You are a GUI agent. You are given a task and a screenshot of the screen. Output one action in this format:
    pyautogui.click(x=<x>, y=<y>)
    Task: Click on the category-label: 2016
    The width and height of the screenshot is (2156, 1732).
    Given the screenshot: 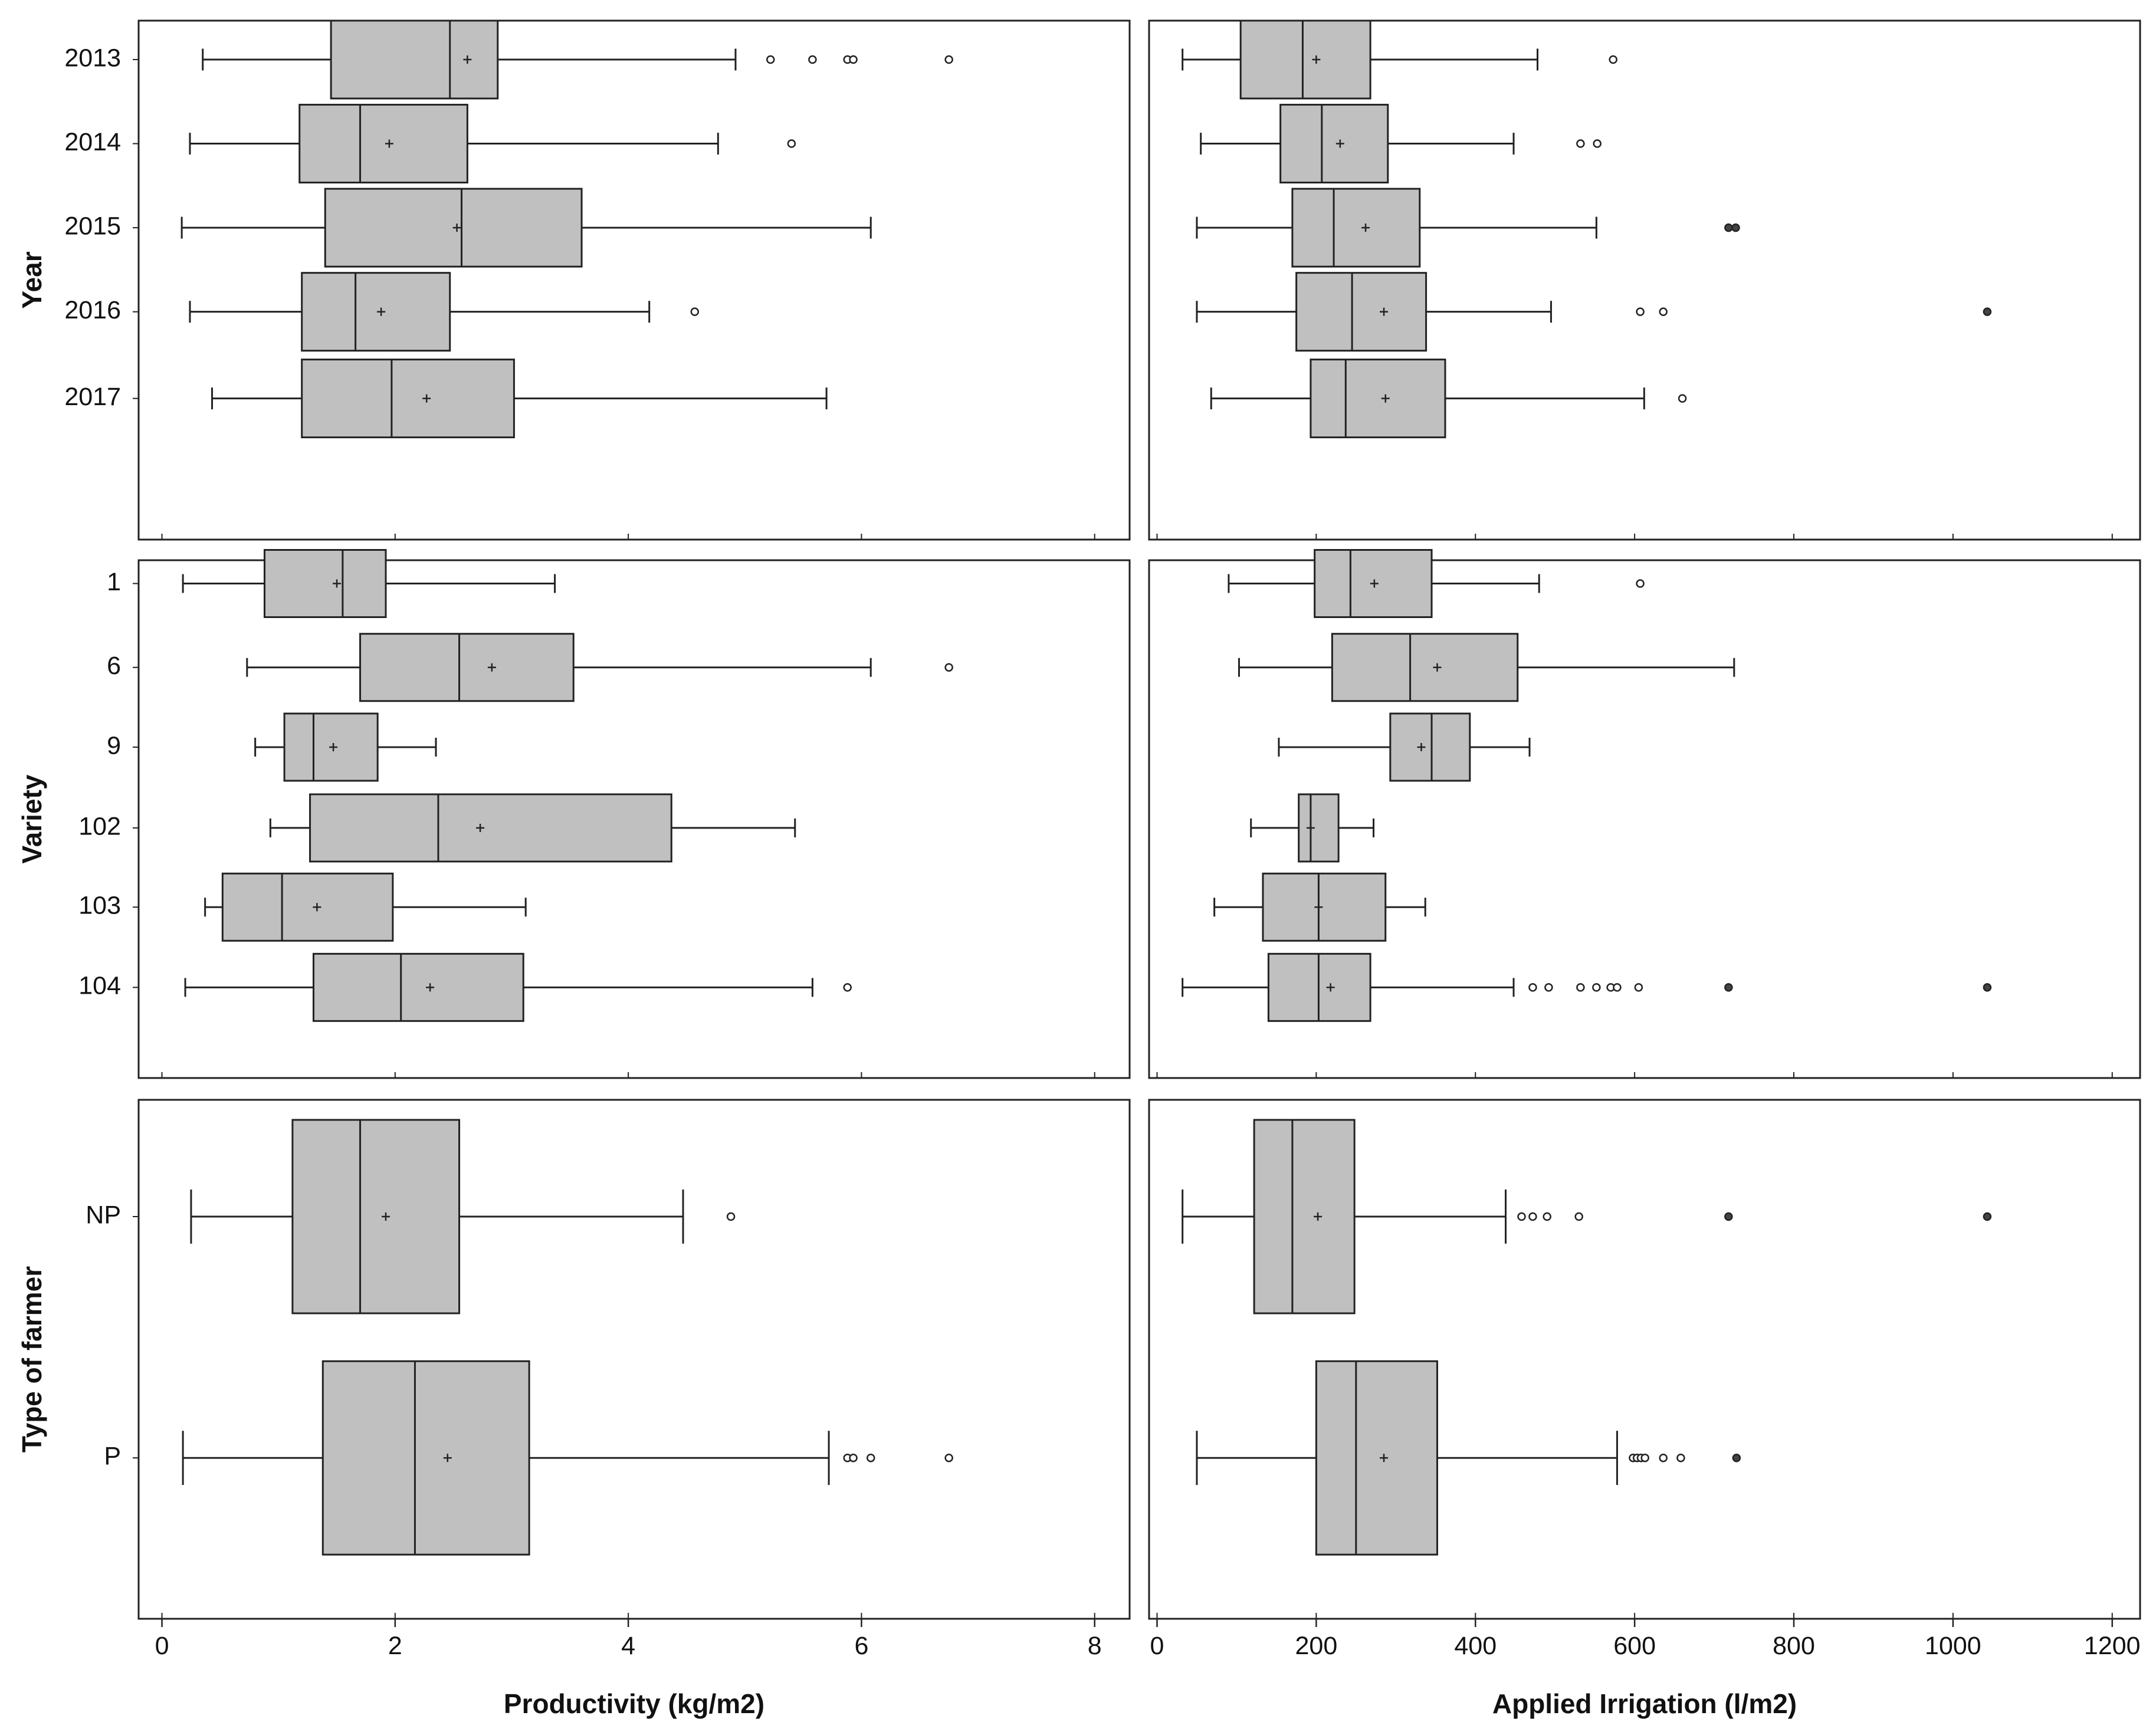 What is the action you would take?
    pyautogui.click(x=93, y=310)
    